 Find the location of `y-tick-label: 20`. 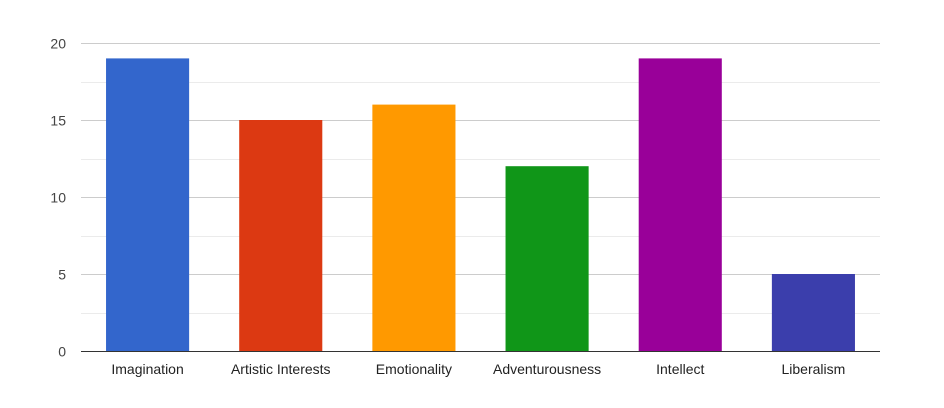

y-tick-label: 20 is located at coordinates (58, 44).